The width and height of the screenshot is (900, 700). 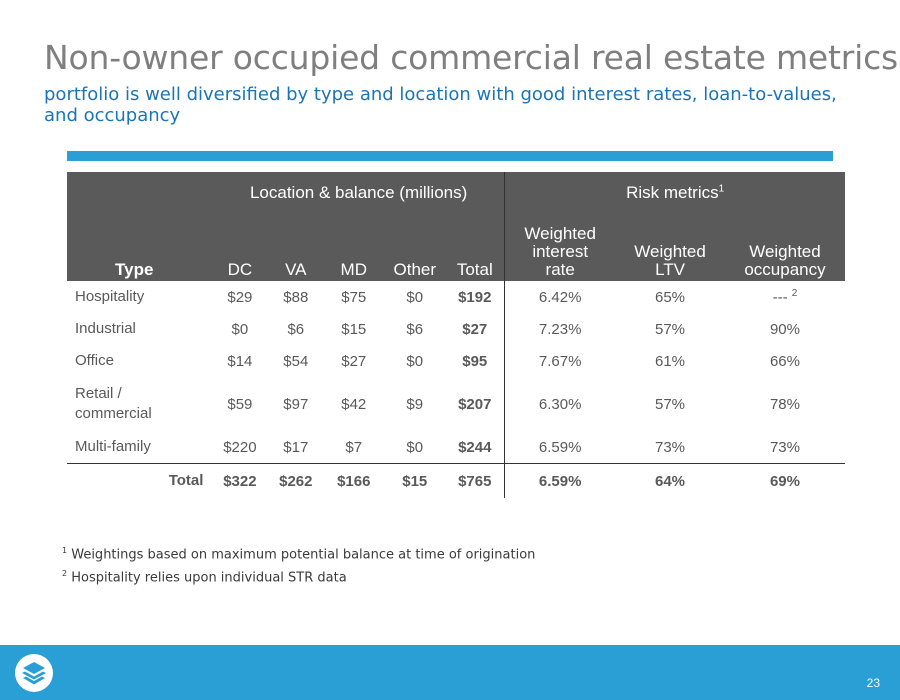 What do you see at coordinates (784, 480) in the screenshot?
I see `total-occupancy: 69%` at bounding box center [784, 480].